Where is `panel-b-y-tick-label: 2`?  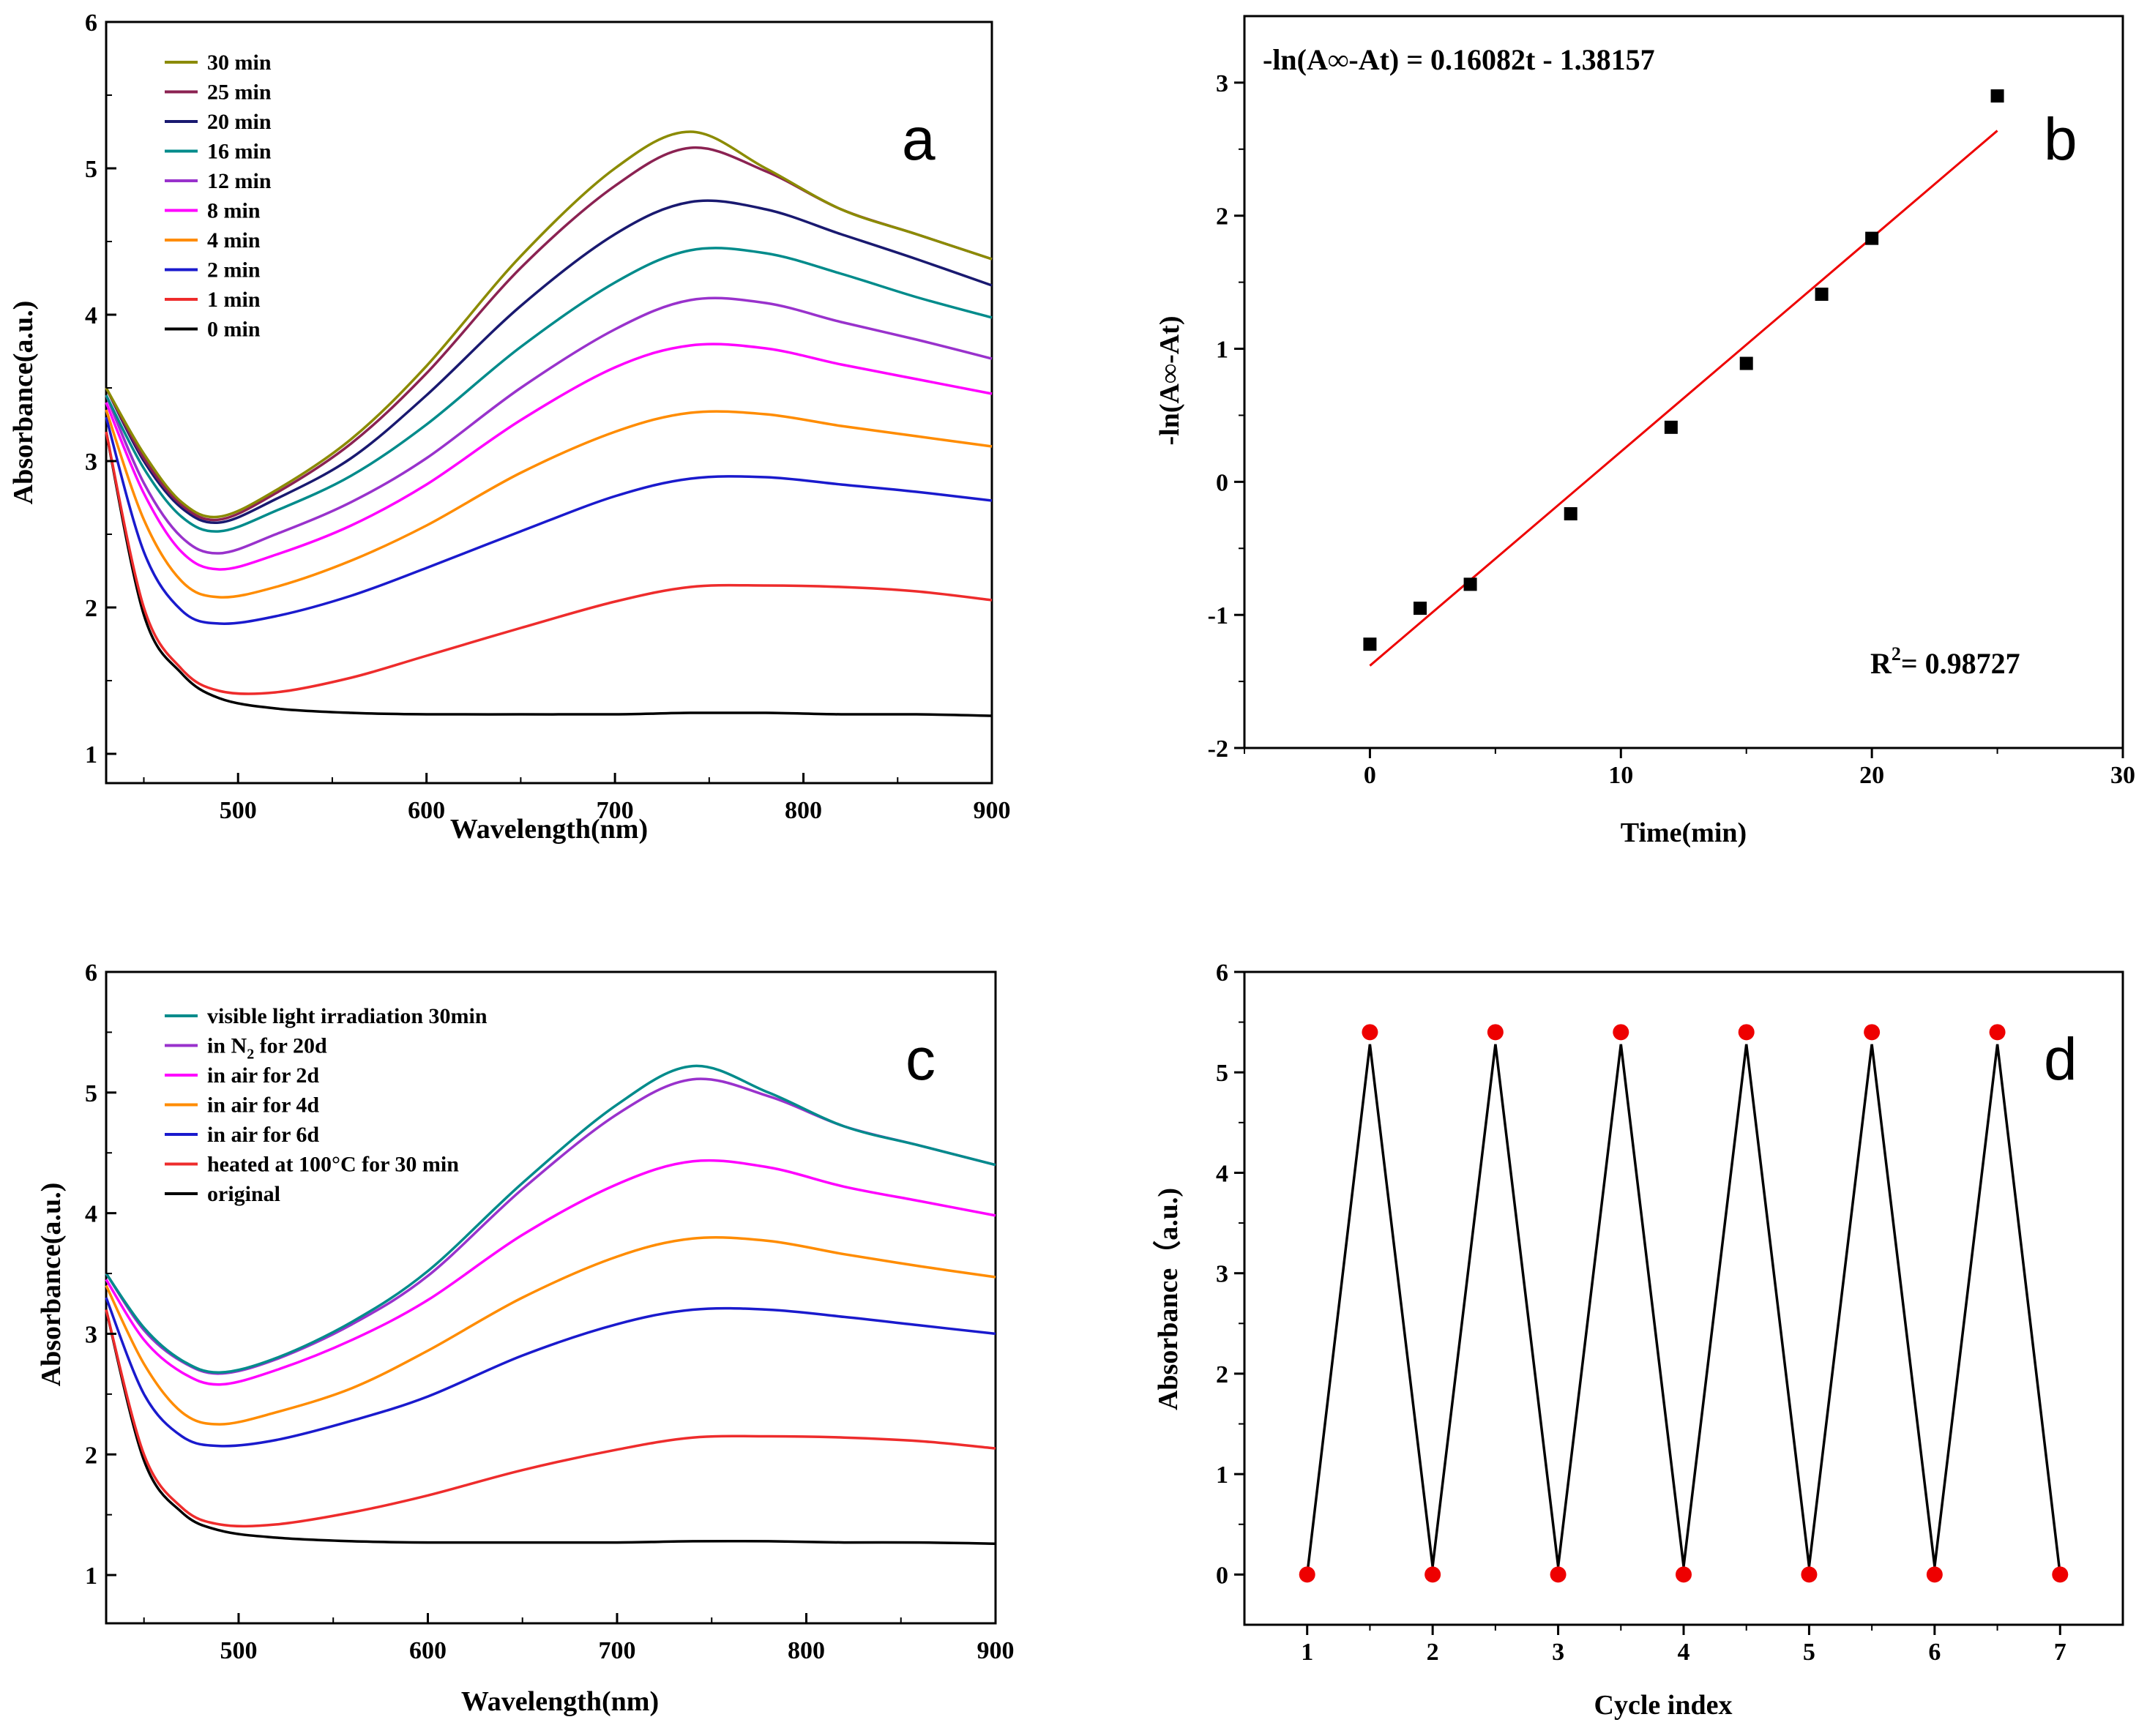
panel-b-y-tick-label: 2 is located at coordinates (1222, 217).